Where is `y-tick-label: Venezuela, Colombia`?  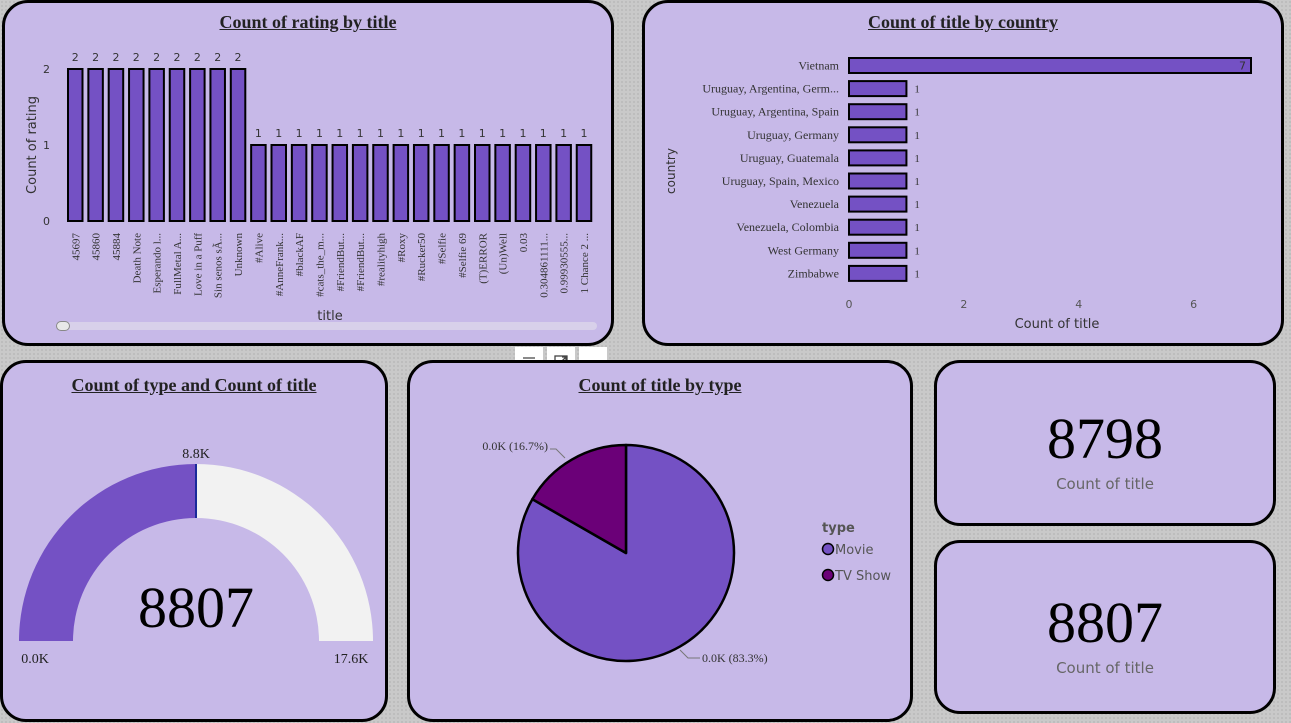 y-tick-label: Venezuela, Colombia is located at coordinates (787, 227).